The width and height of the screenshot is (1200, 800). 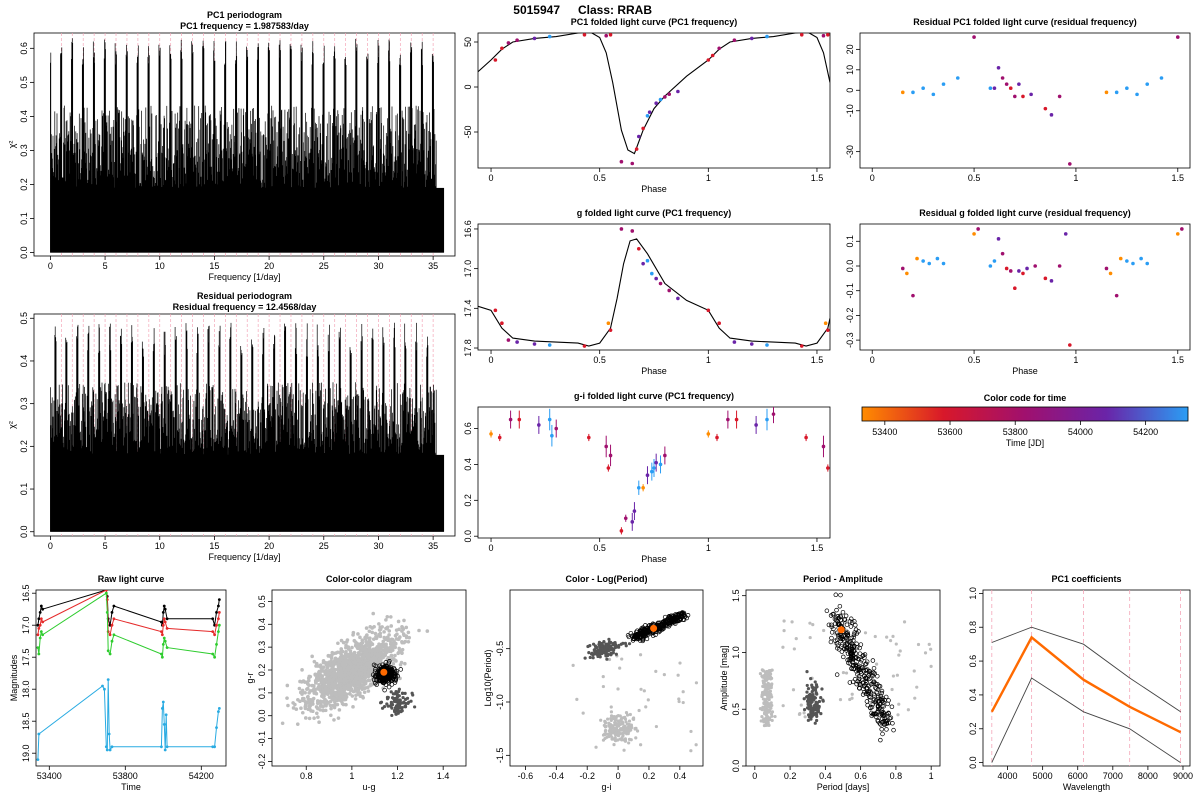 I want to click on residual-periodogram-ytick-label: 0.4, so click(x=24, y=361).